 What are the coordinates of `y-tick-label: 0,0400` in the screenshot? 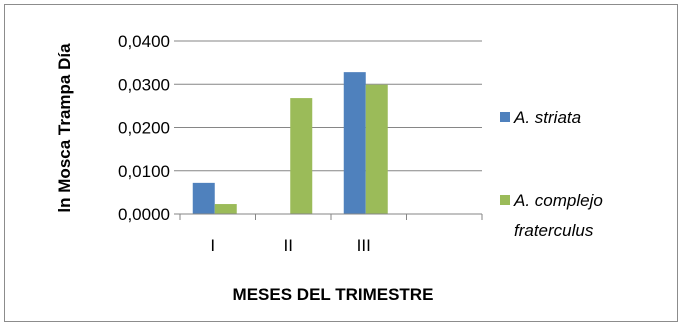 It's located at (144, 41).